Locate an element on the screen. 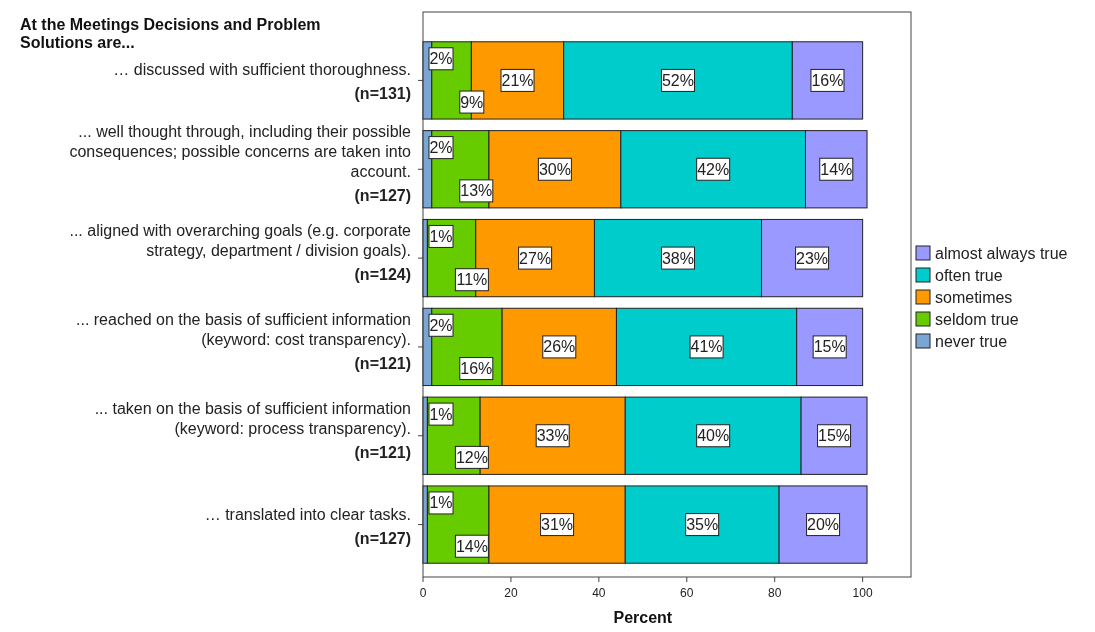 The width and height of the screenshot is (1095, 632). y-tick-label: ... reached on the basis of sufficient information (keyword: cost transparency). (n=121) is located at coordinates (243, 341).